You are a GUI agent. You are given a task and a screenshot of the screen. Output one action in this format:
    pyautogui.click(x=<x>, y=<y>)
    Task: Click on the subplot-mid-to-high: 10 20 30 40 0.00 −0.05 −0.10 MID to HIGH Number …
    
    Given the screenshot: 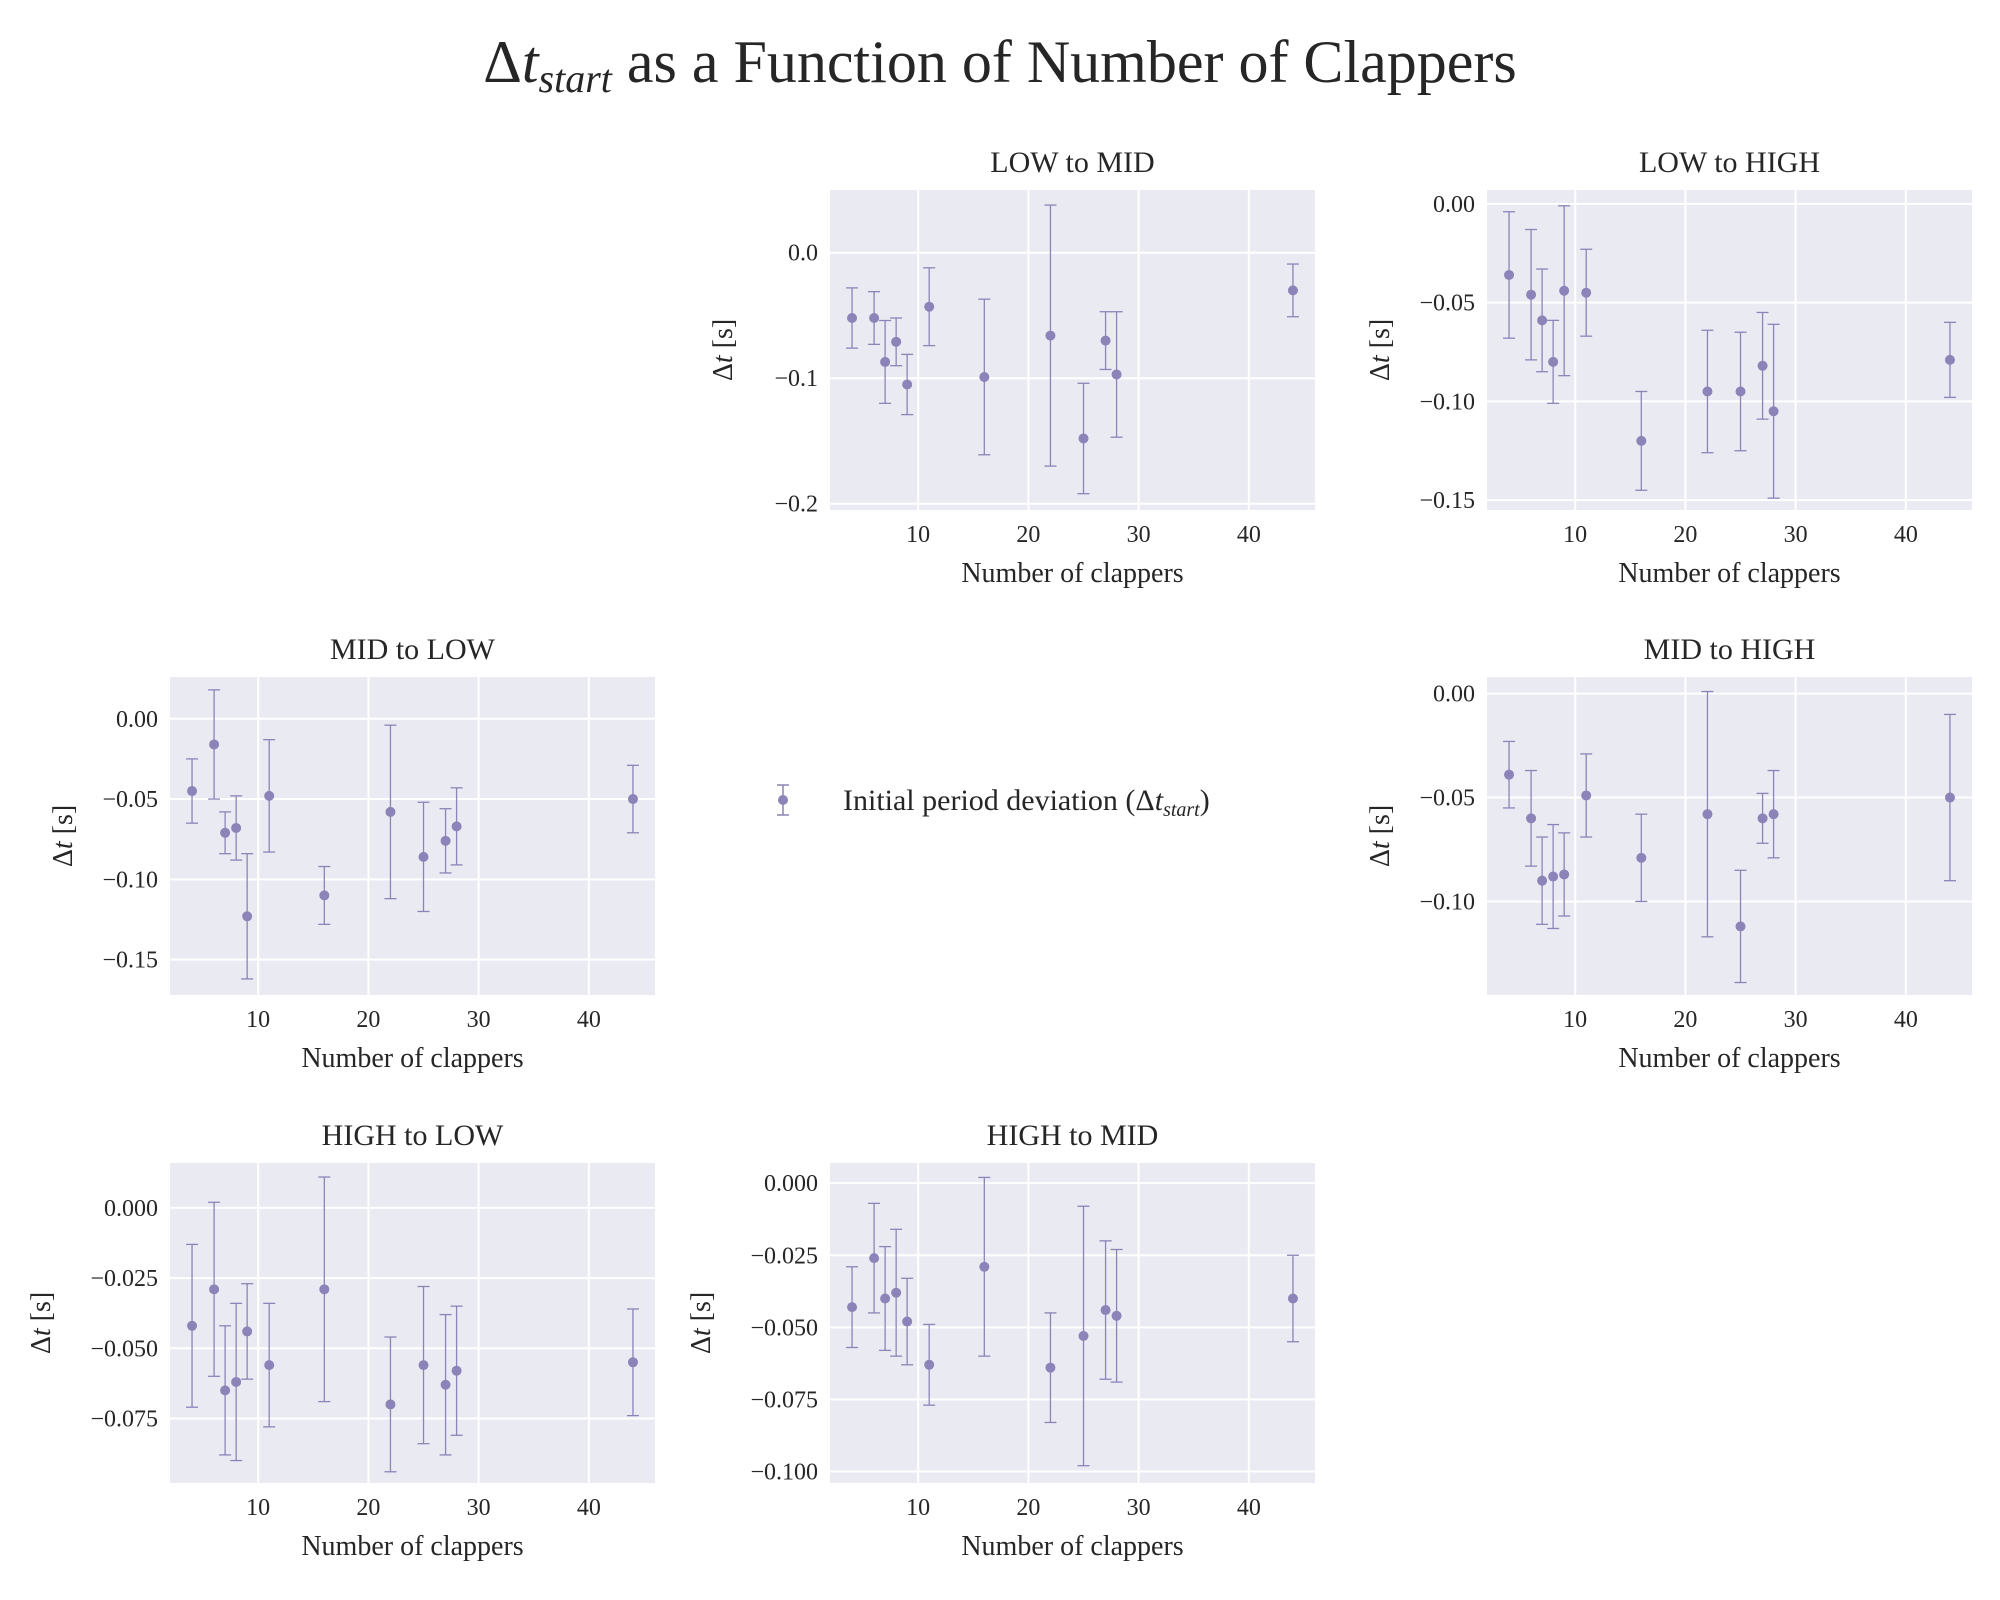 What is the action you would take?
    pyautogui.click(x=1668, y=853)
    